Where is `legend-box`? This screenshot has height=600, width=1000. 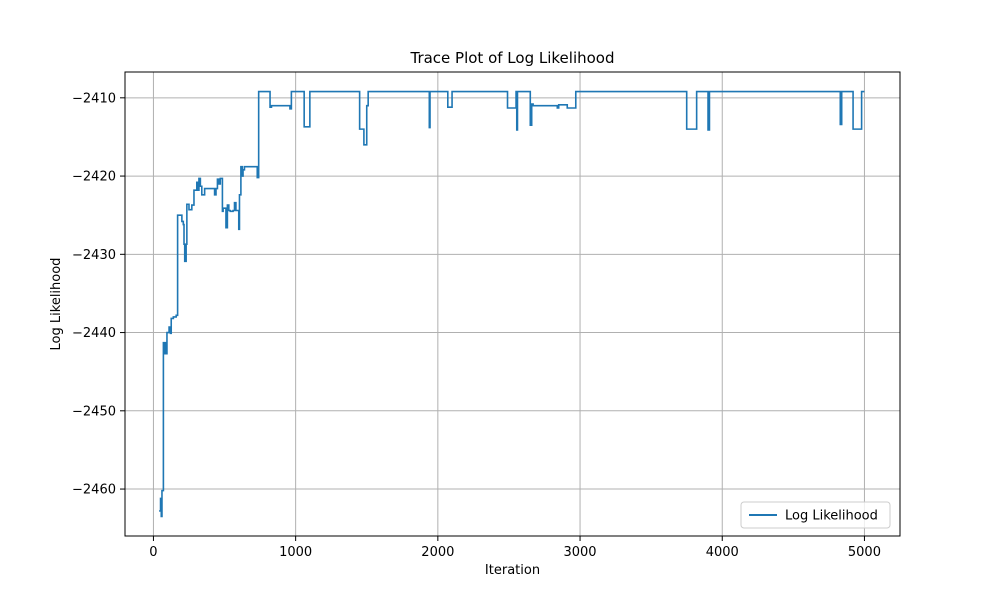
legend-box is located at coordinates (815, 515).